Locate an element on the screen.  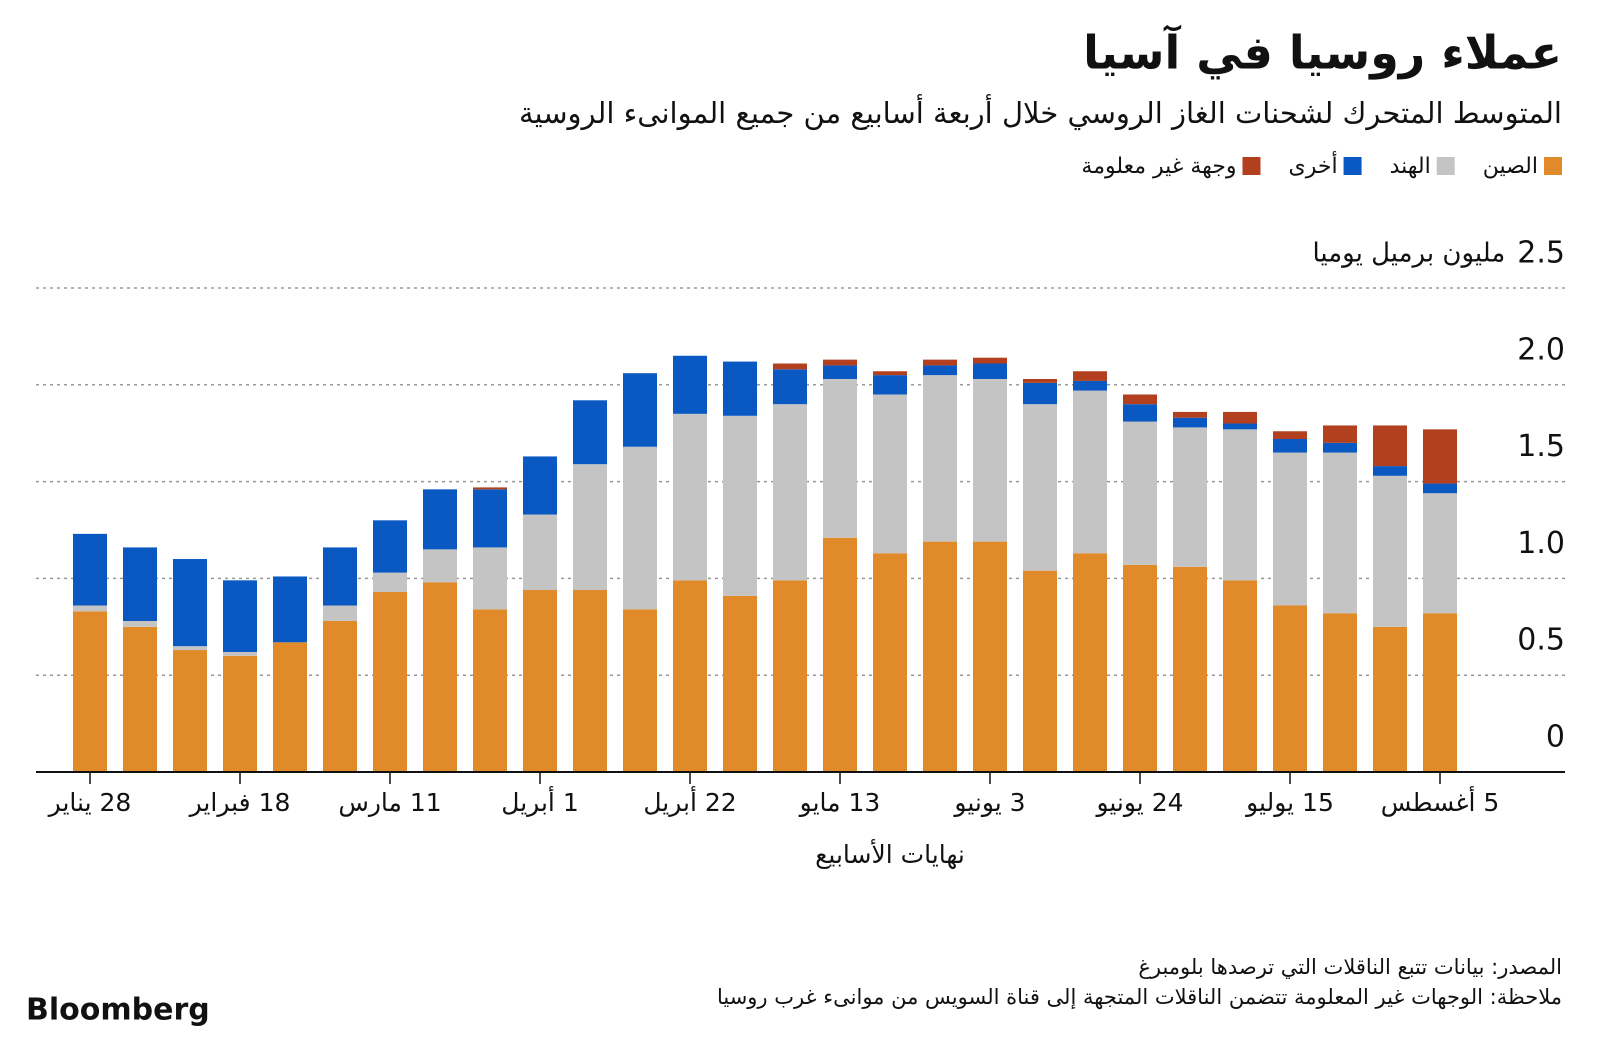
legend-label: أخرى is located at coordinates (1312, 165).